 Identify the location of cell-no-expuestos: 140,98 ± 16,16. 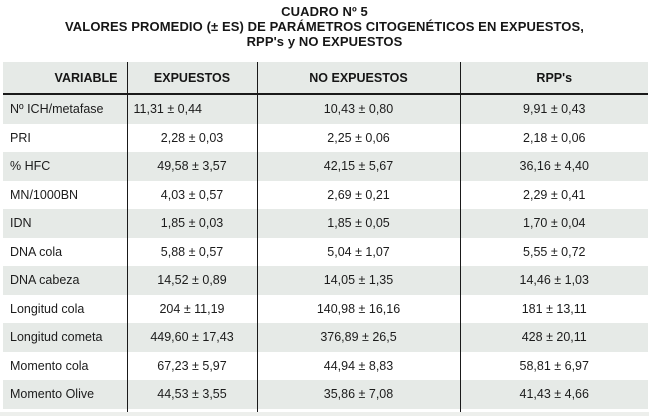
(358, 308).